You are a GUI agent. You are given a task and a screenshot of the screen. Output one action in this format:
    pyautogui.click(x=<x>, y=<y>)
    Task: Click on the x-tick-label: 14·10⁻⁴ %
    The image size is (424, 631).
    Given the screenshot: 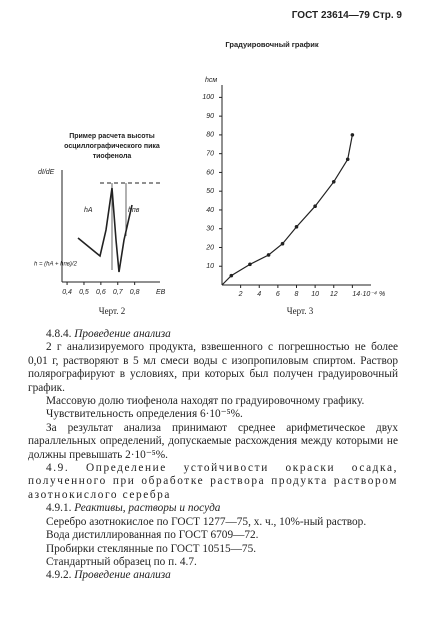 What is the action you would take?
    pyautogui.click(x=368, y=294)
    